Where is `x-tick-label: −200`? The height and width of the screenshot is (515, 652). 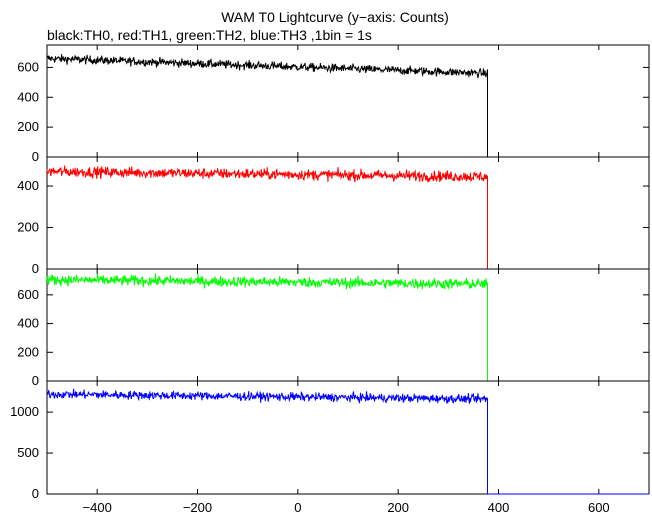 x-tick-label: −200 is located at coordinates (197, 507).